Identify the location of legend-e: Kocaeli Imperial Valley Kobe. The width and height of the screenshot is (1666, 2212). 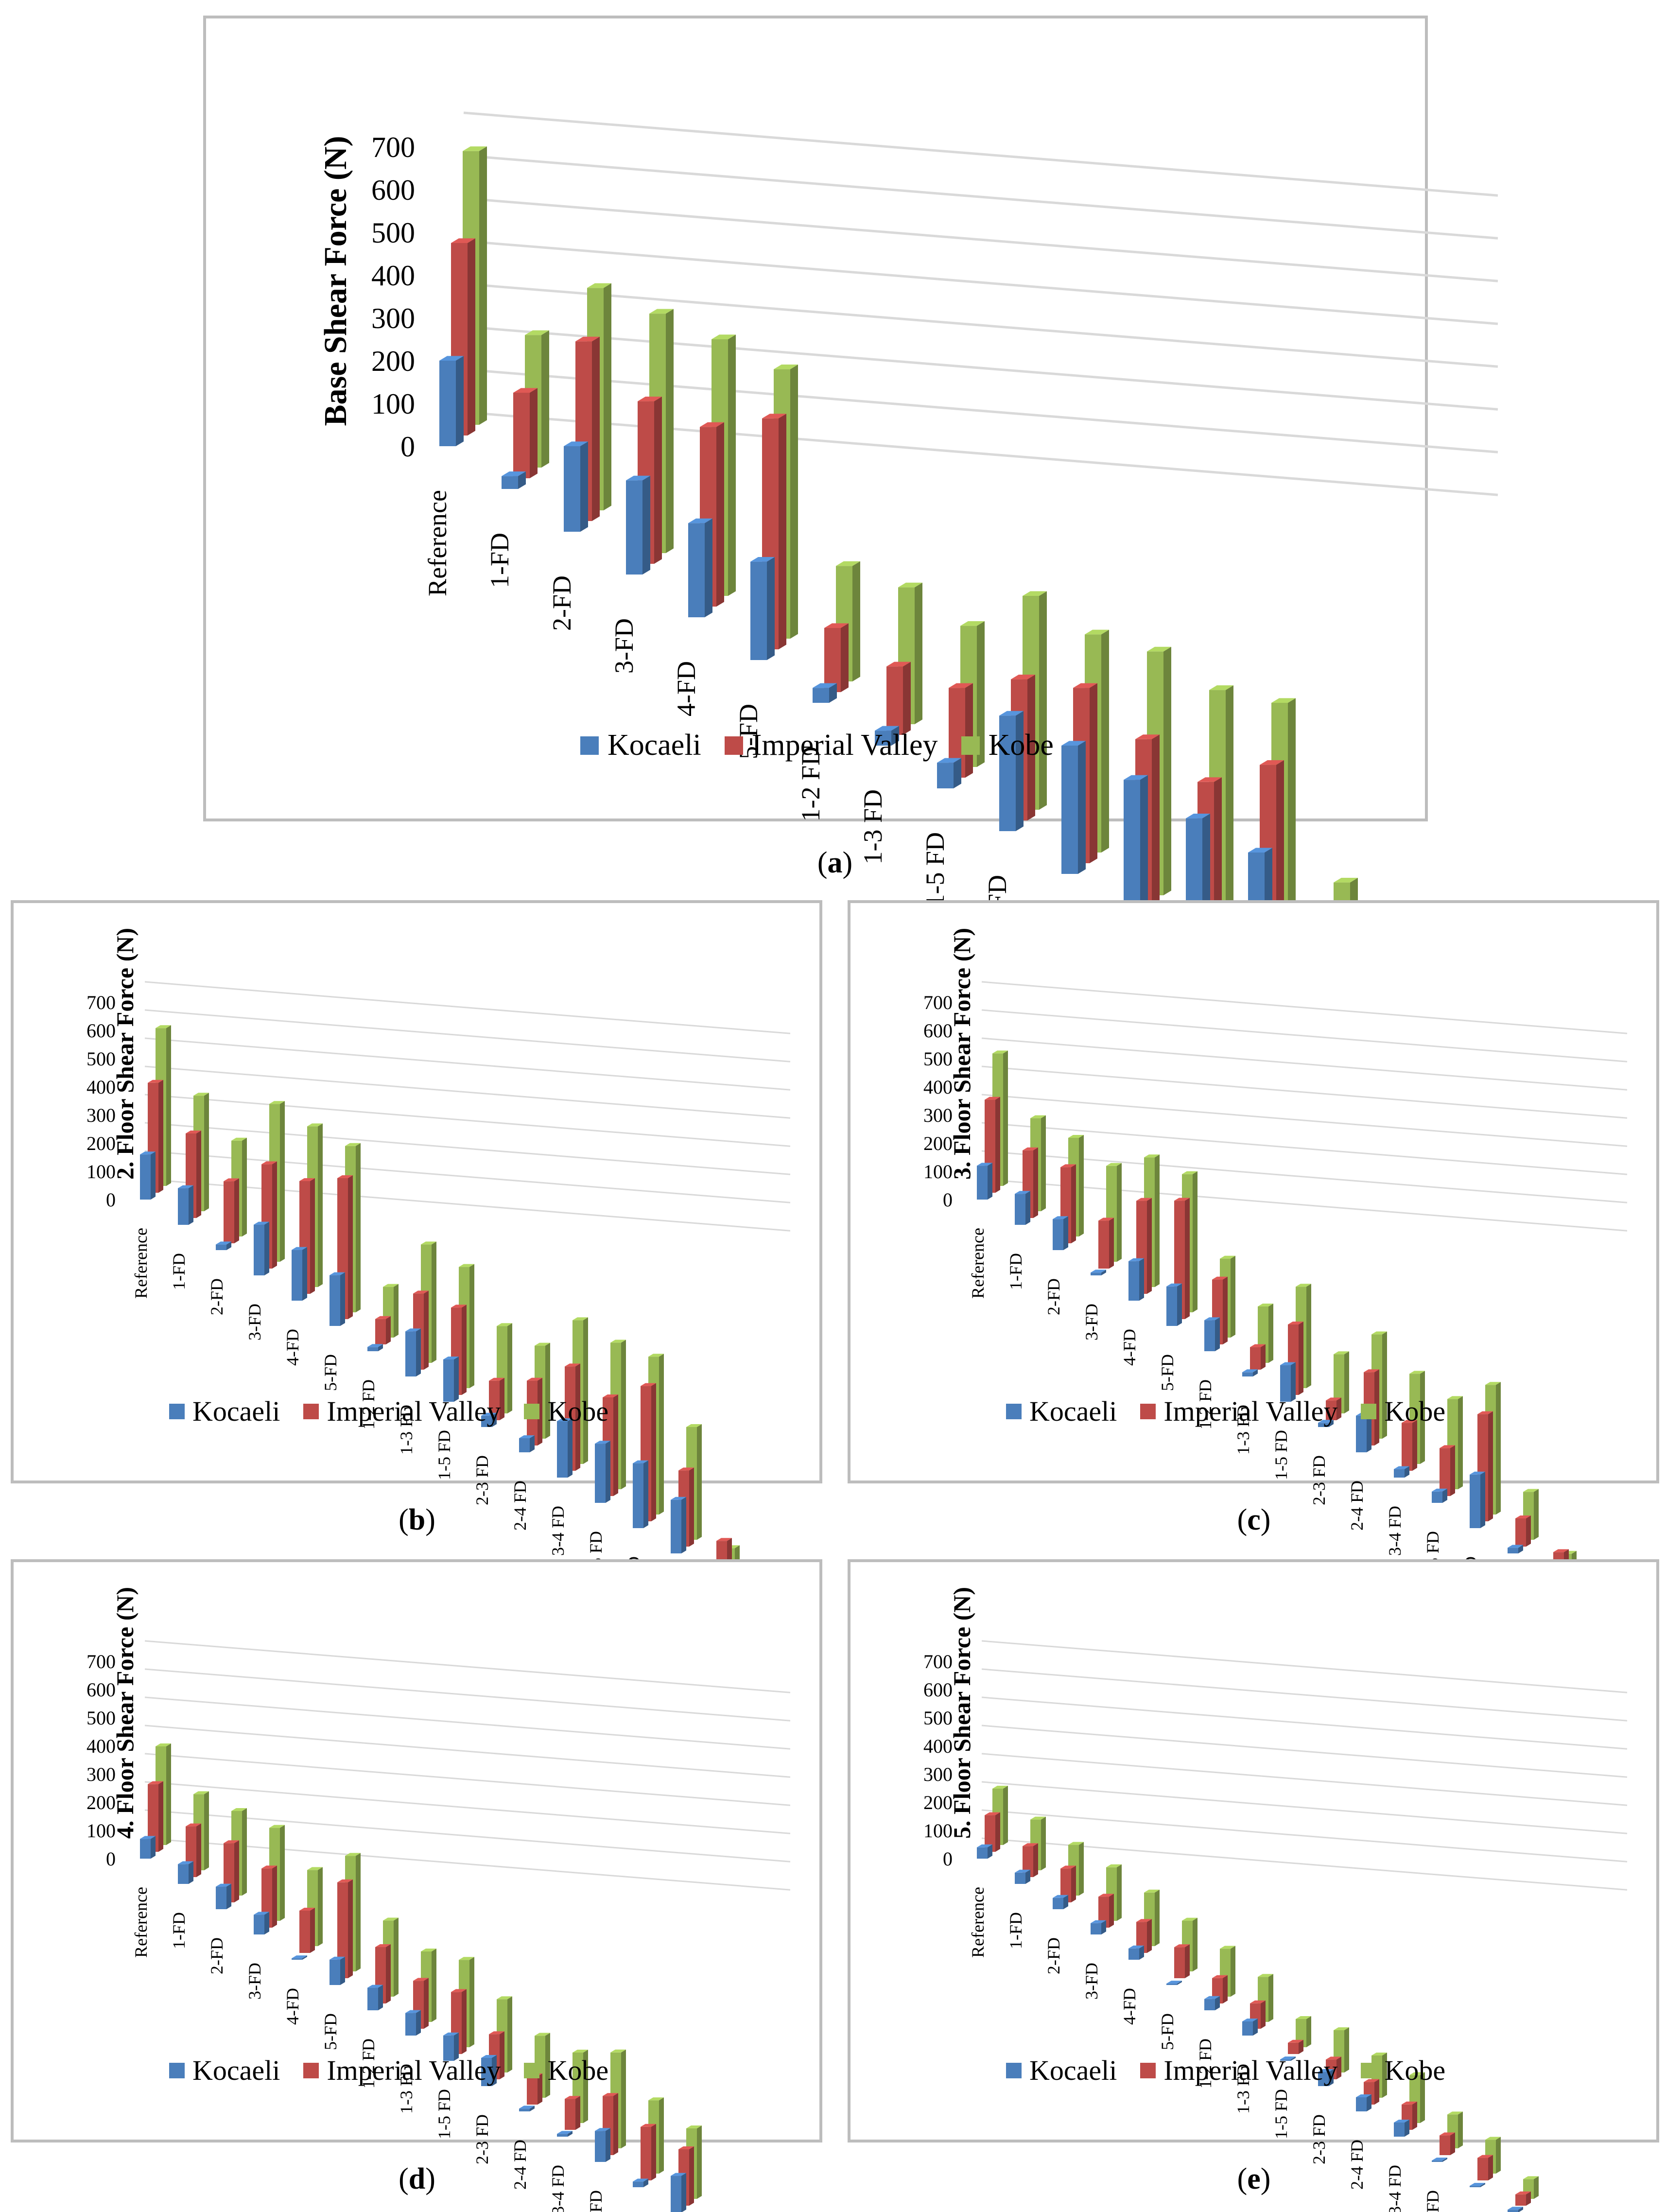
(1237, 2070).